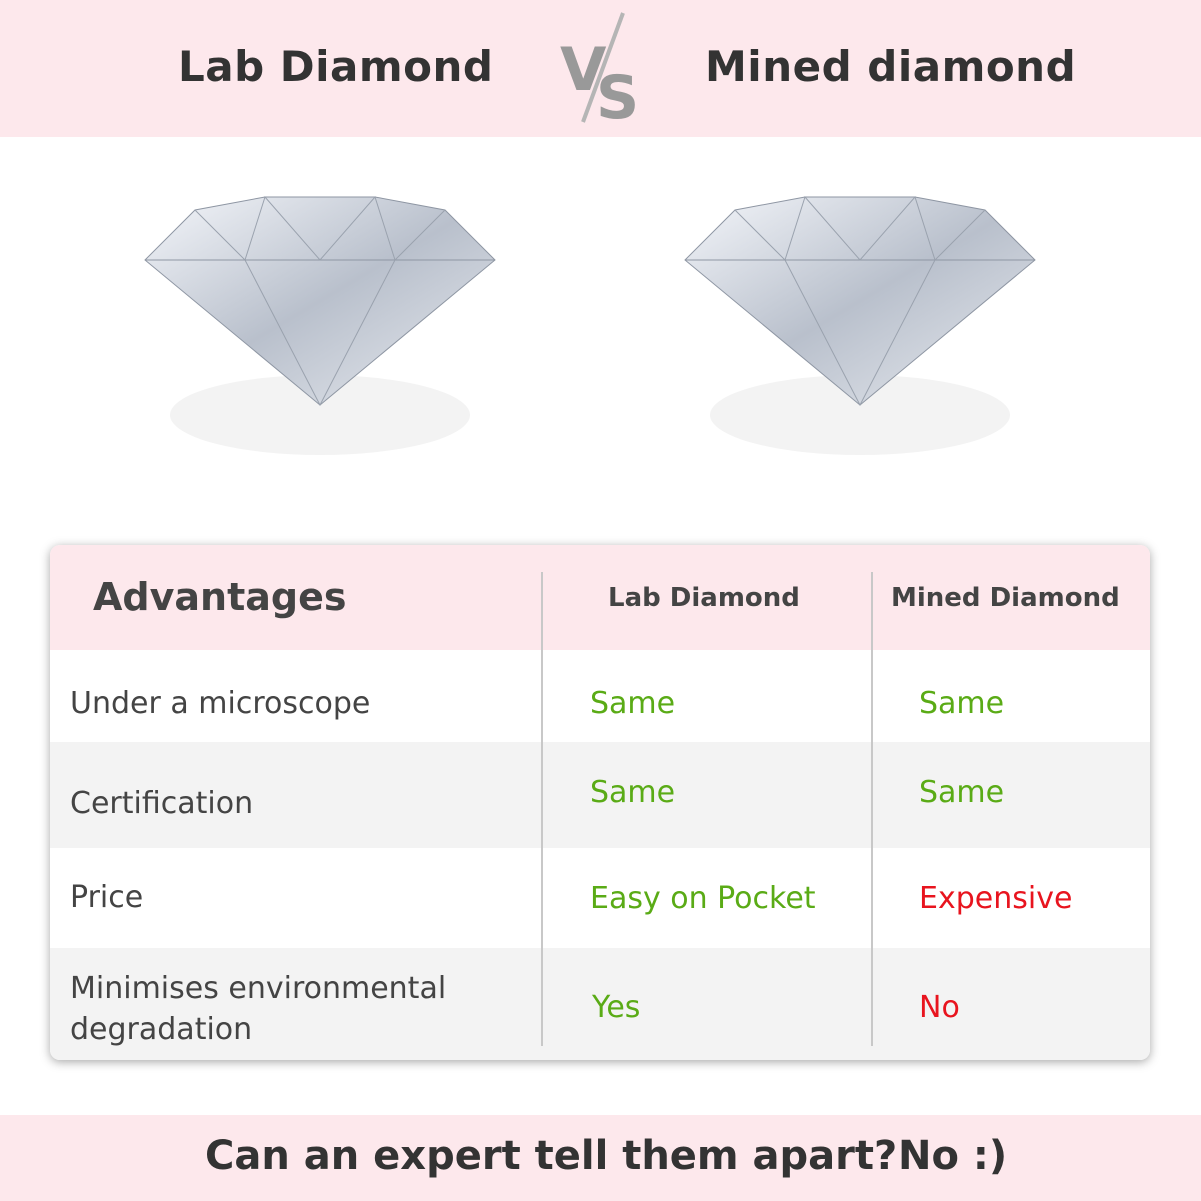  Describe the element at coordinates (996, 898) in the screenshot. I see `mined-value: Expensive` at that location.